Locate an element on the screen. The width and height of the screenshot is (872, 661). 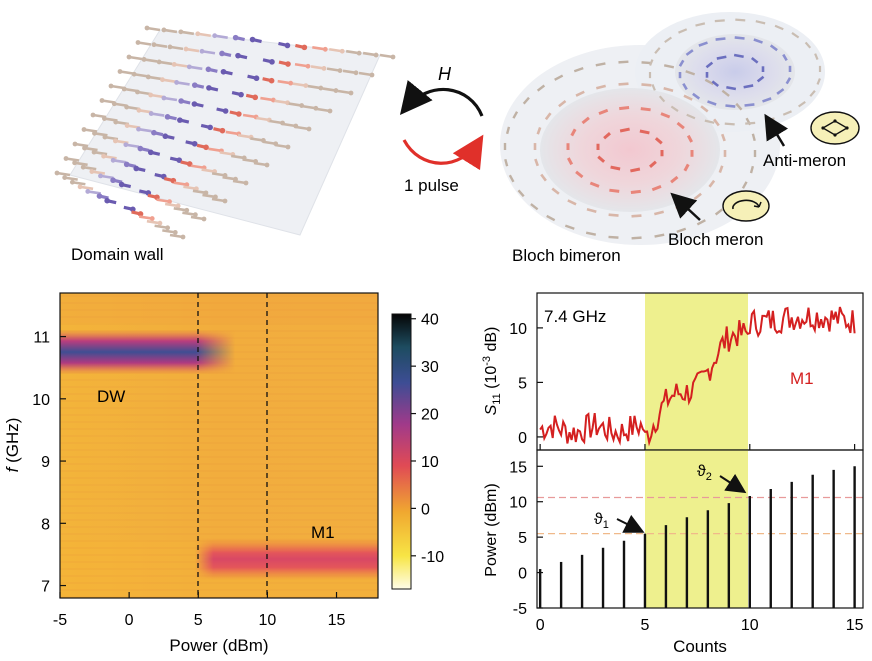
bar-y-tick: 5 is located at coordinates (522, 538).